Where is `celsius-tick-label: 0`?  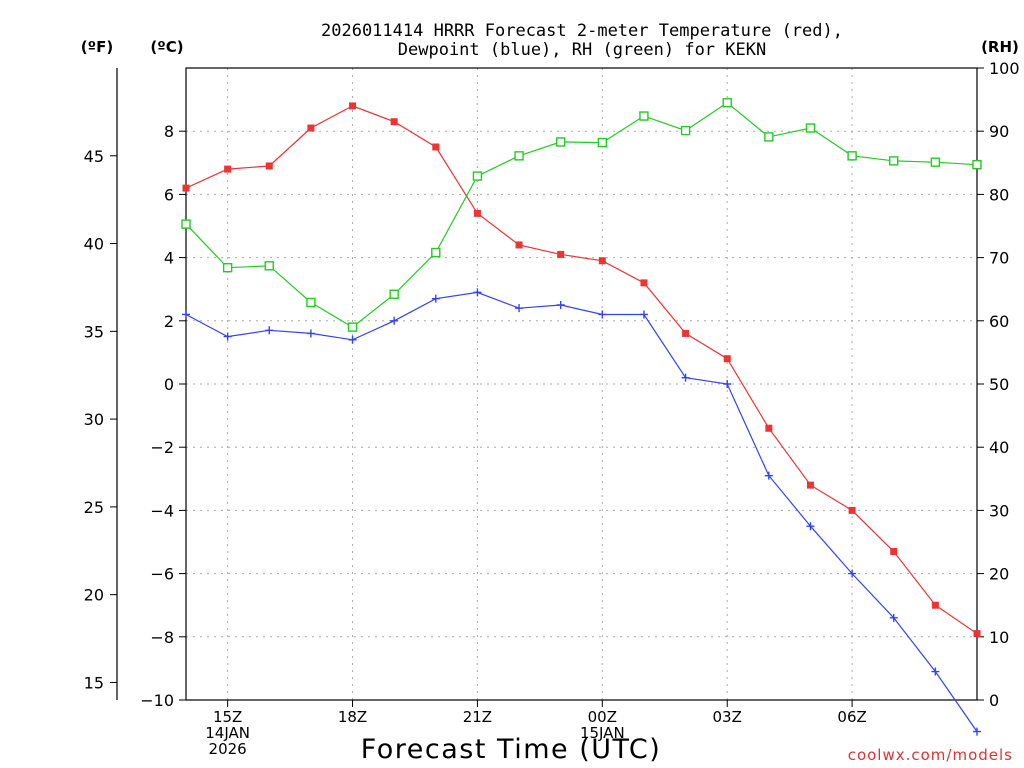 celsius-tick-label: 0 is located at coordinates (169, 384).